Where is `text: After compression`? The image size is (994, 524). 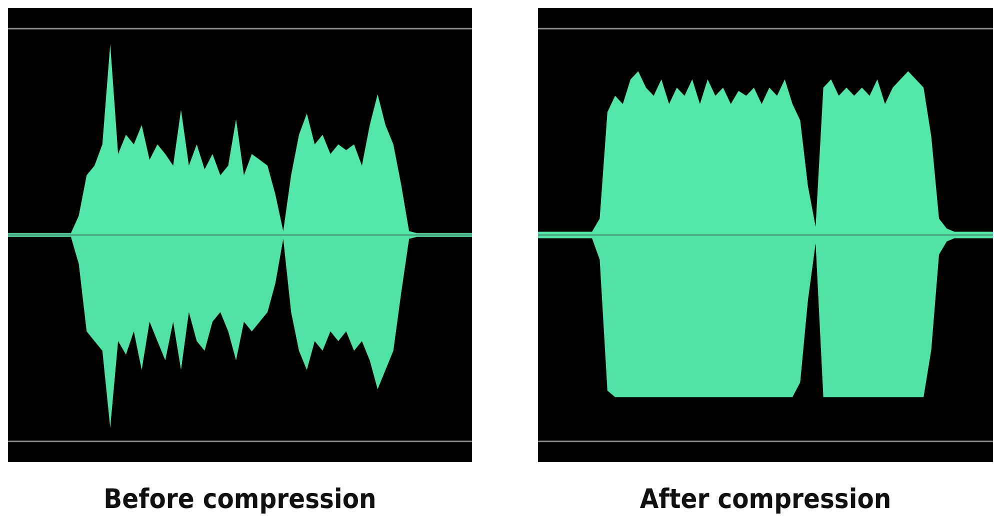 text: After compression is located at coordinates (766, 499).